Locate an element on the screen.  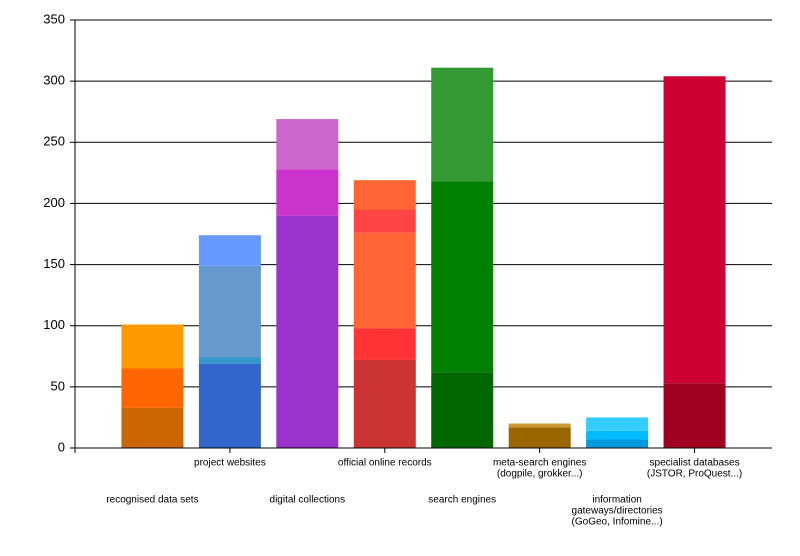
x-tick-label: meta-search engines is located at coordinates (539, 463).